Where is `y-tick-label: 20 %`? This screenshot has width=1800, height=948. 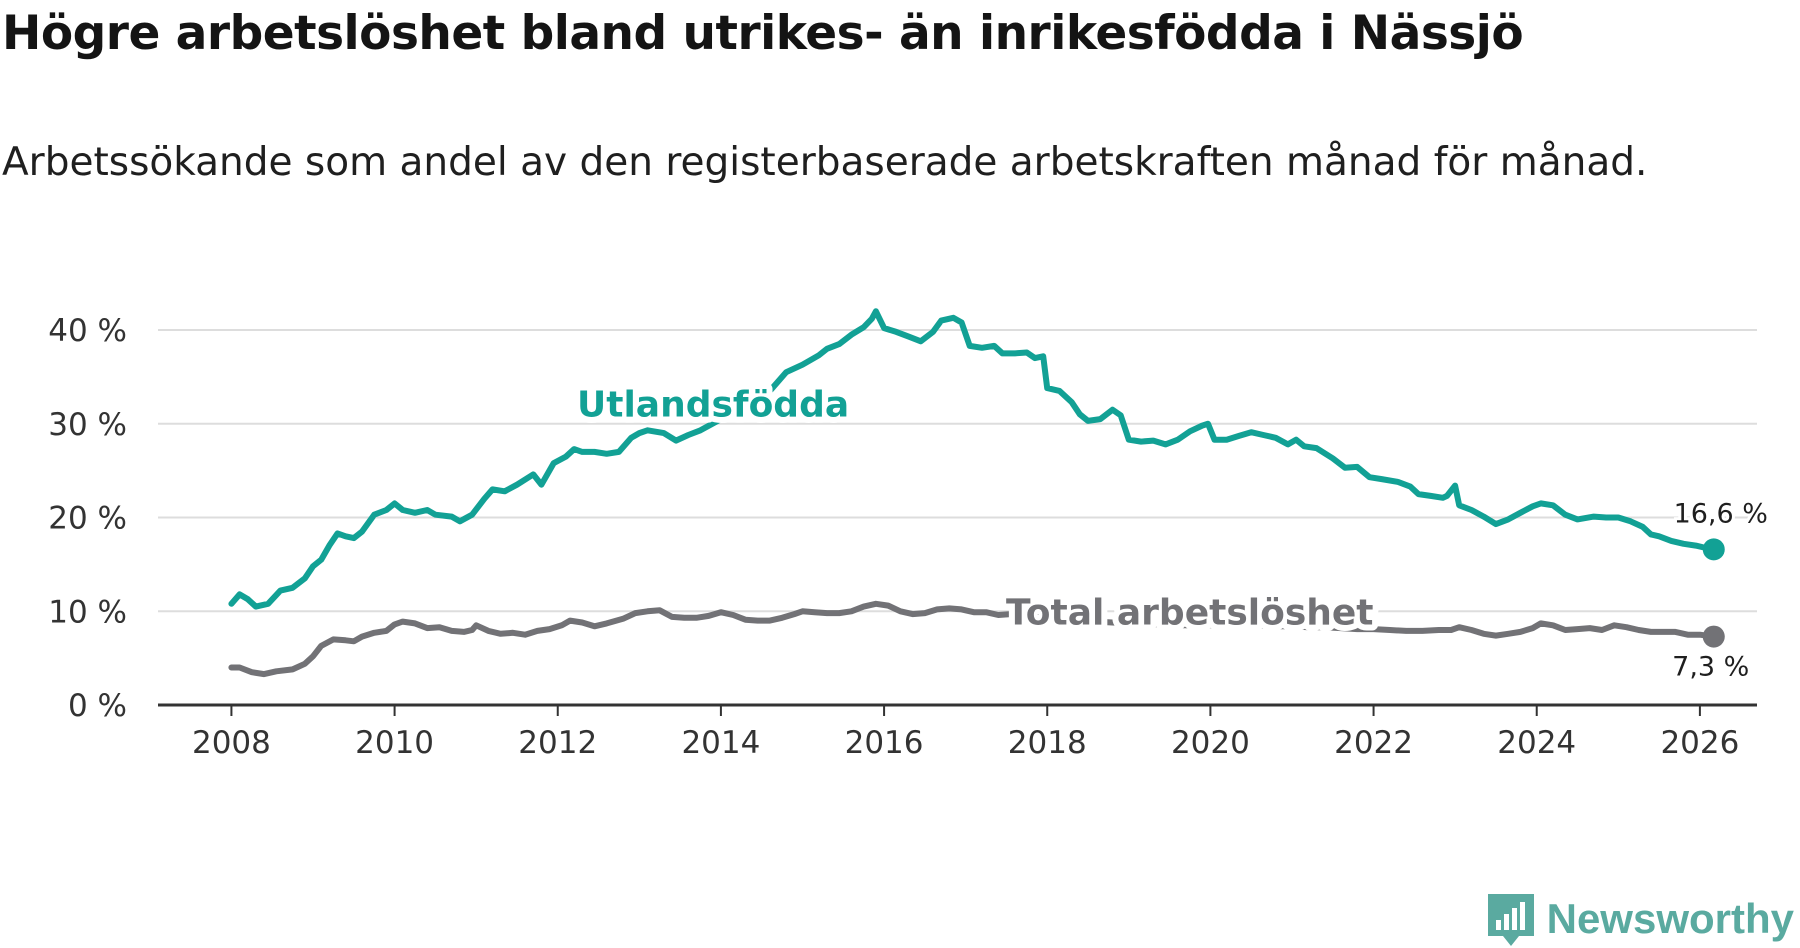 y-tick-label: 20 % is located at coordinates (87, 519).